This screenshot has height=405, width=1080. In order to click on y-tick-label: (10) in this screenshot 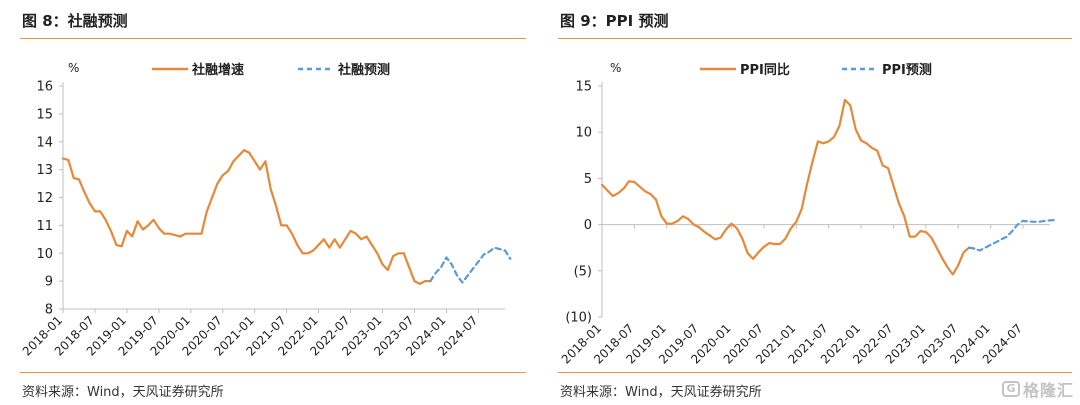, I will do `click(578, 318)`.